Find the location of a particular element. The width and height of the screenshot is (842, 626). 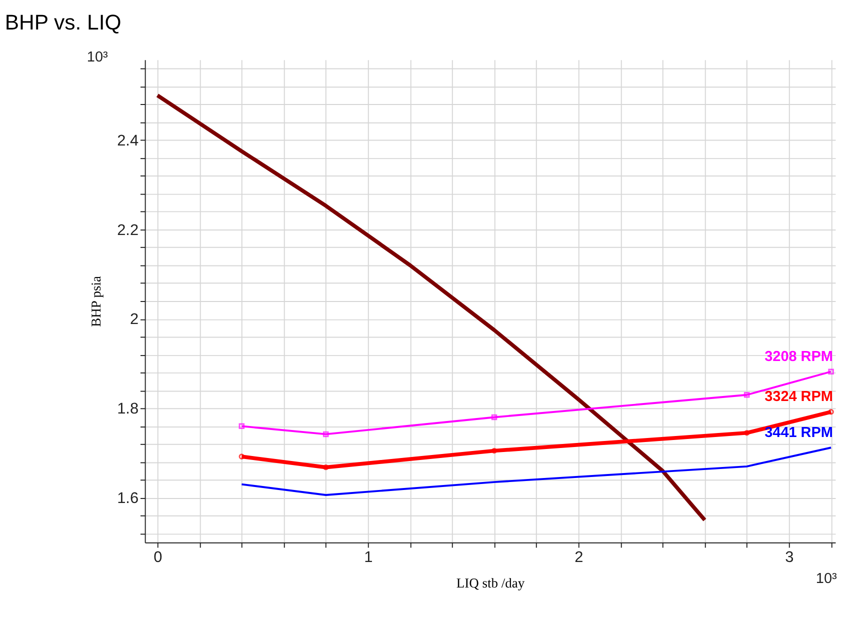

y-tick-label: 2.4 is located at coordinates (128, 141).